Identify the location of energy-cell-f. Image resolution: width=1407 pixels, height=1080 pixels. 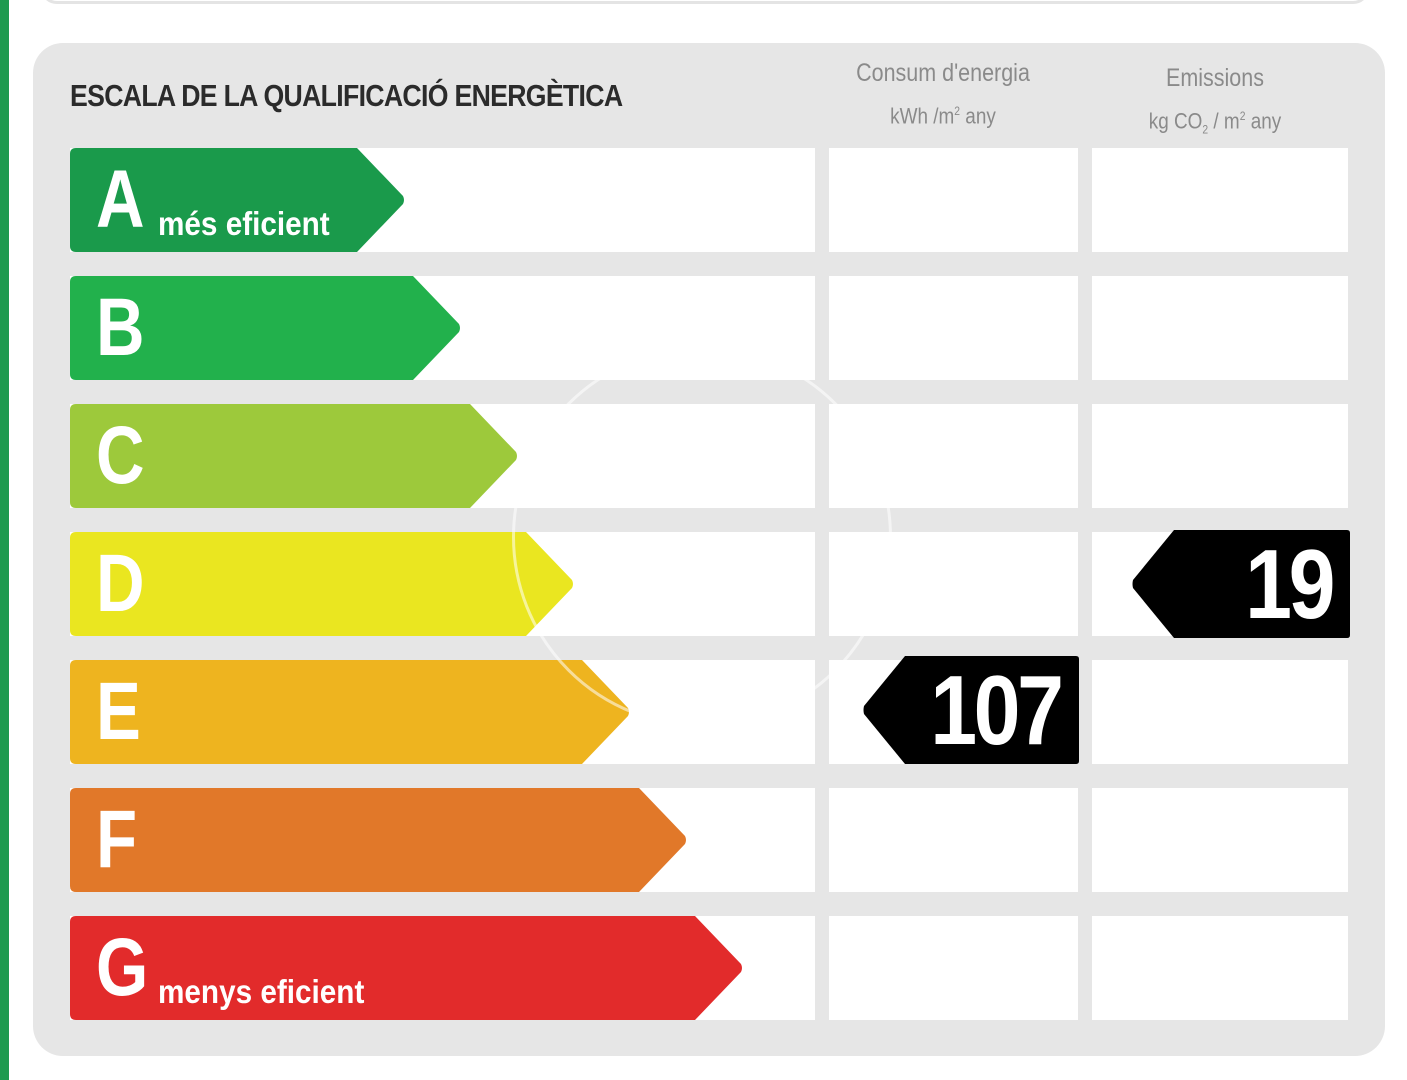
(953, 840).